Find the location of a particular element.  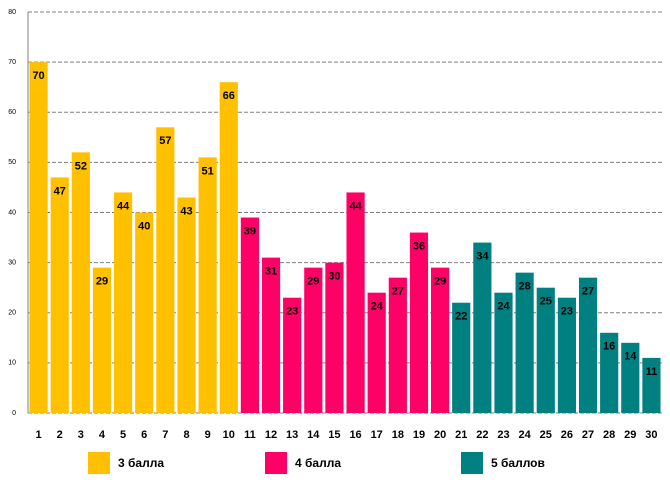

y-tick-label: 50 is located at coordinates (12, 162).